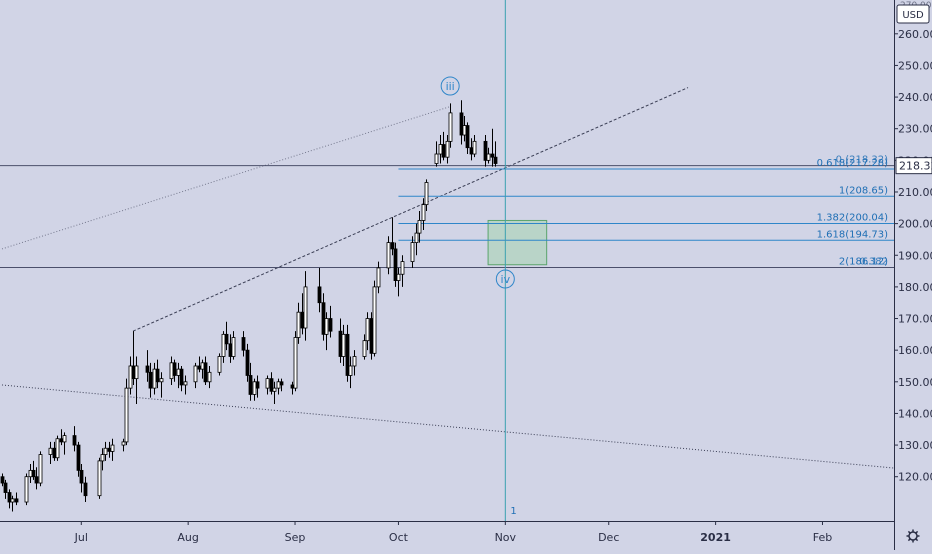 The image size is (932, 554). What do you see at coordinates (853, 217) in the screenshot?
I see `fib-level-label: 1.382(200.04)` at bounding box center [853, 217].